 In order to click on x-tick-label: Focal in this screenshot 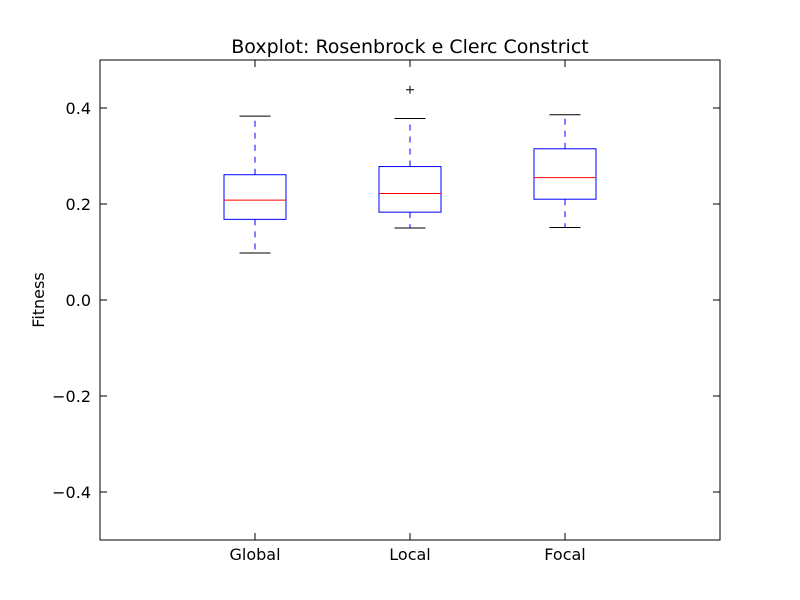, I will do `click(564, 554)`.